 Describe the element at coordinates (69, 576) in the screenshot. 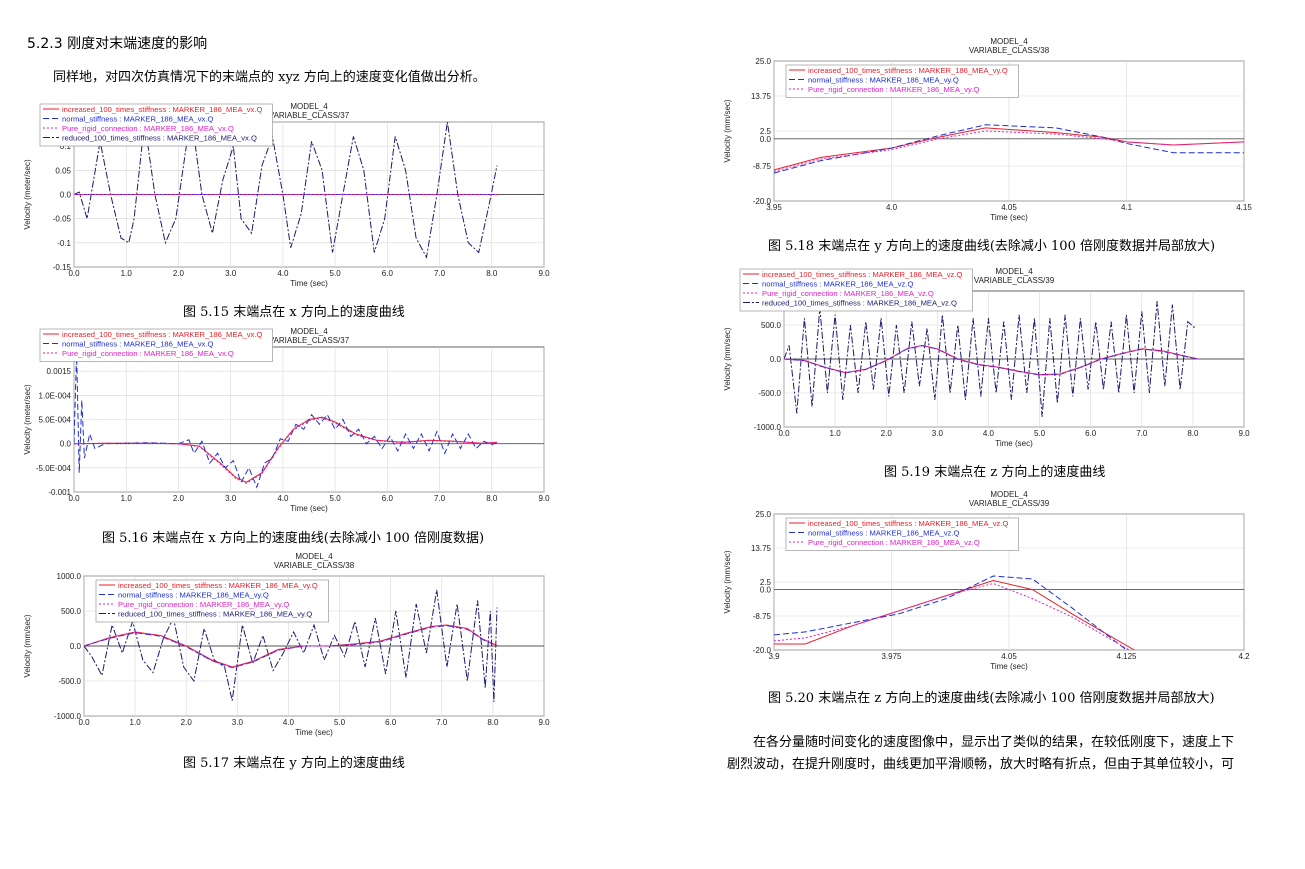

I see `y-tick-label: 1000.0` at that location.